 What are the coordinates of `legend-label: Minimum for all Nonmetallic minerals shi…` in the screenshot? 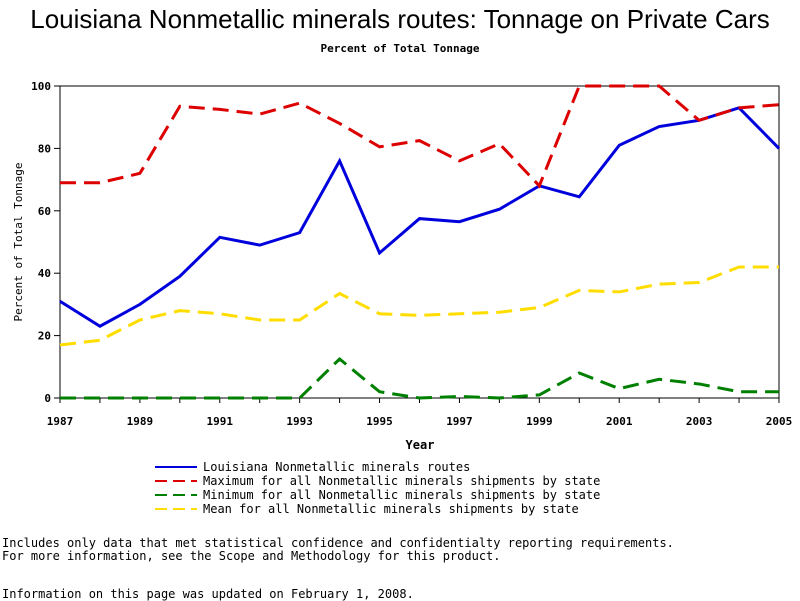 It's located at (402, 495).